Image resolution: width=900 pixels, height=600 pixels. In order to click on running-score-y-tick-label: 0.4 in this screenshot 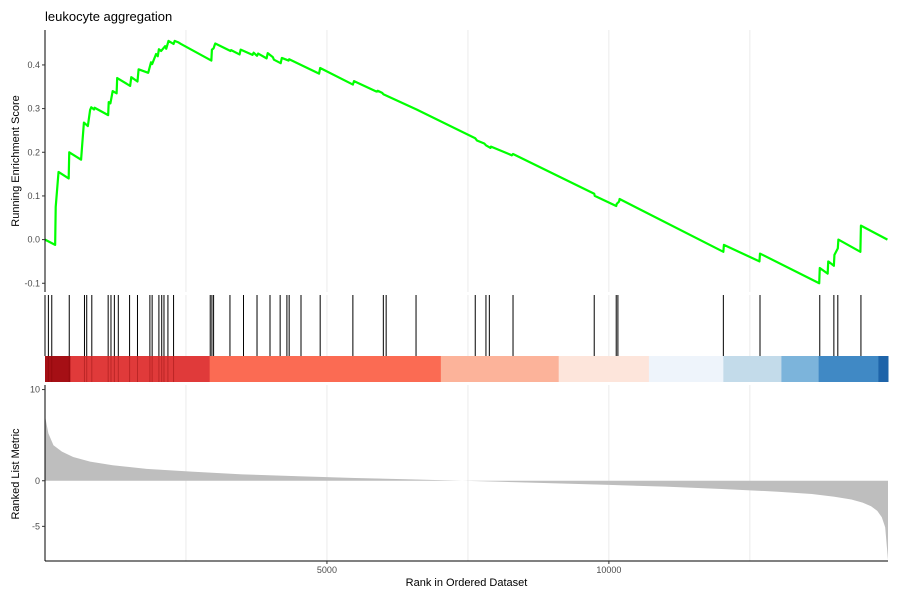, I will do `click(33, 65)`.